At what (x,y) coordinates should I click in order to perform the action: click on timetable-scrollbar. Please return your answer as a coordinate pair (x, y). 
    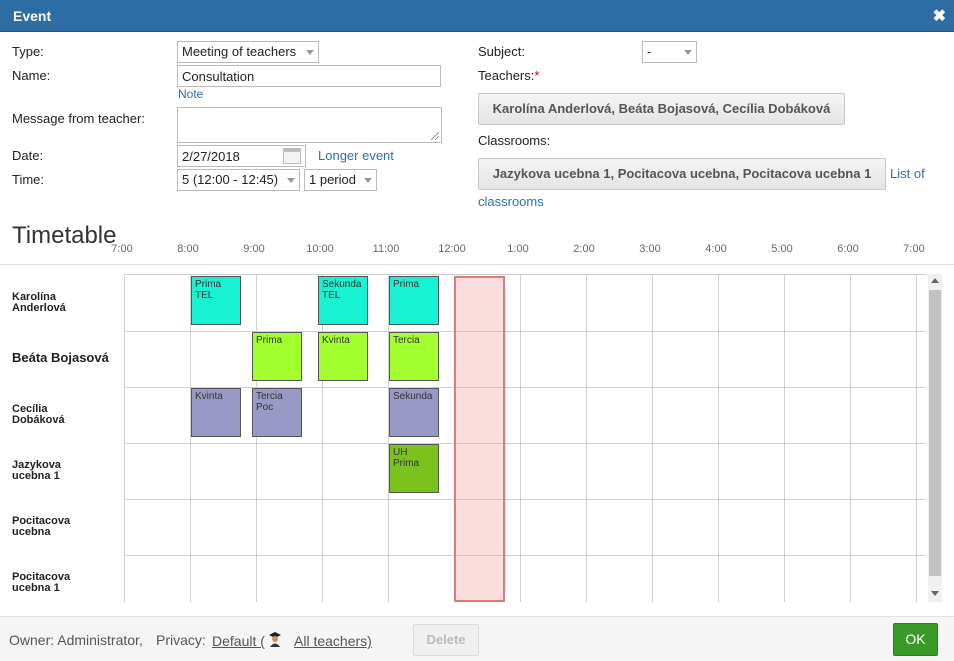
    Looking at the image, I should click on (935, 438).